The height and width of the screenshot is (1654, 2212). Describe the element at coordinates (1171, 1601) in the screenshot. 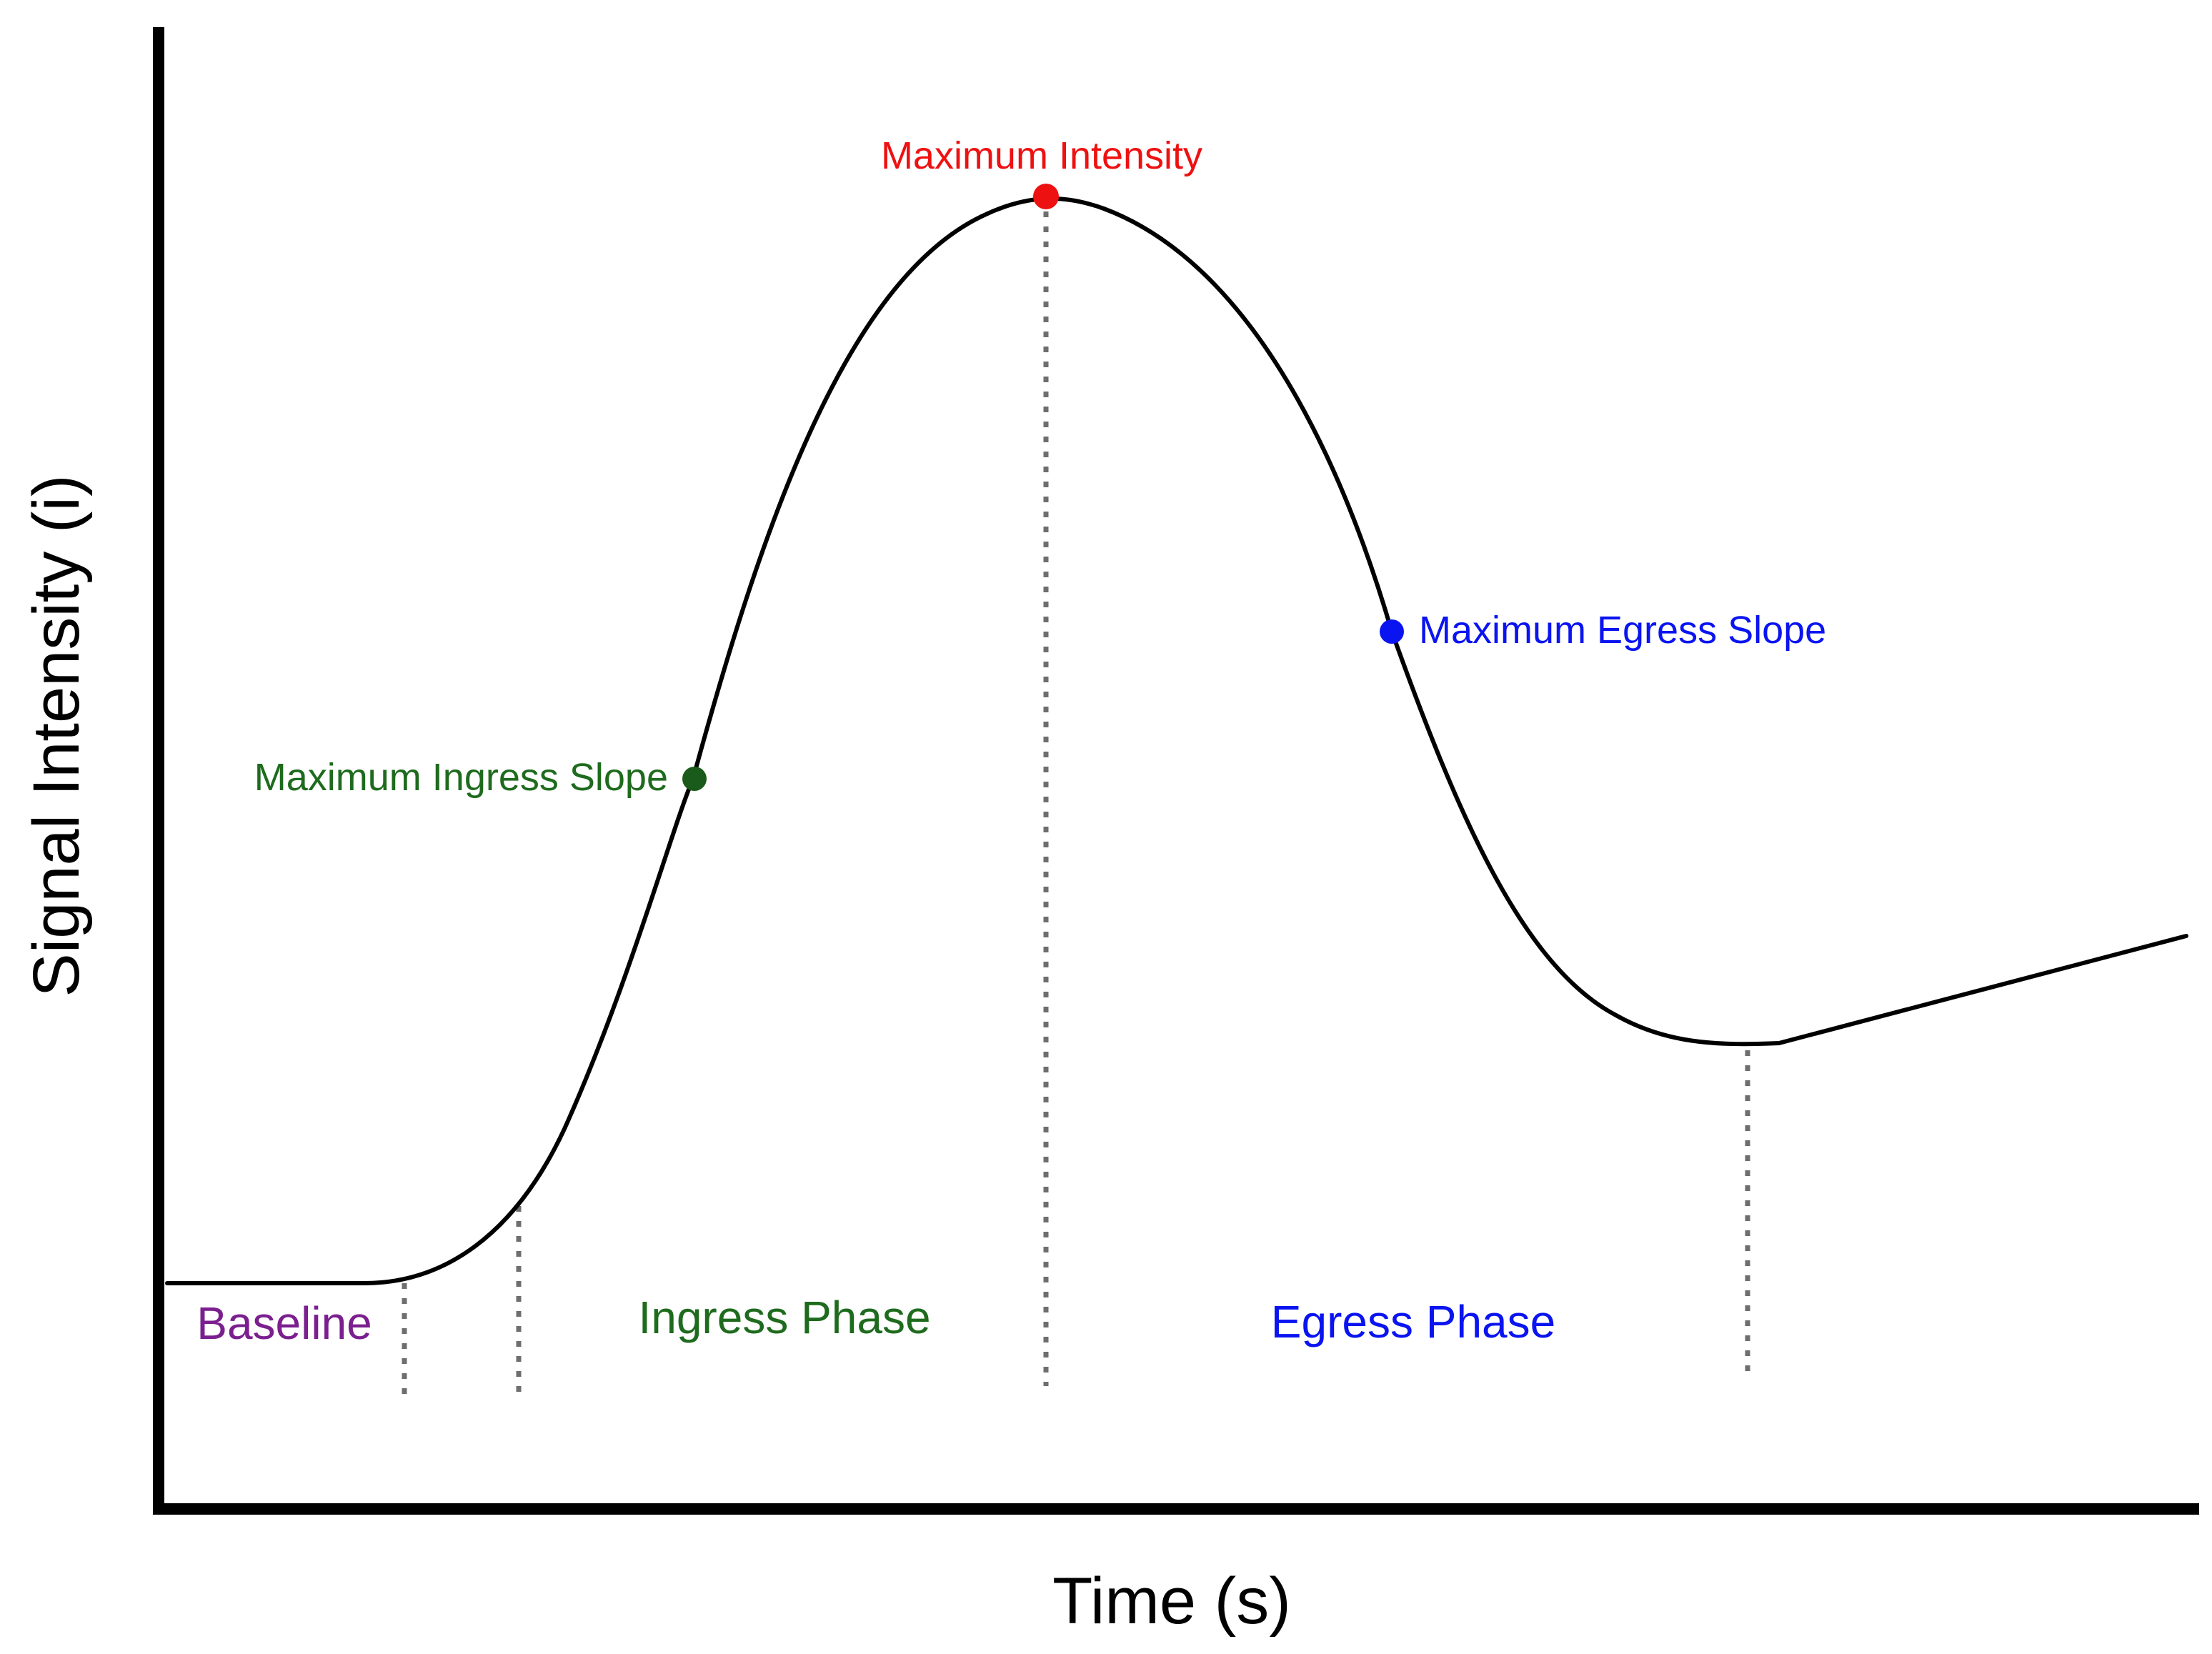

I see `x-axis-title: Time (s)` at that location.